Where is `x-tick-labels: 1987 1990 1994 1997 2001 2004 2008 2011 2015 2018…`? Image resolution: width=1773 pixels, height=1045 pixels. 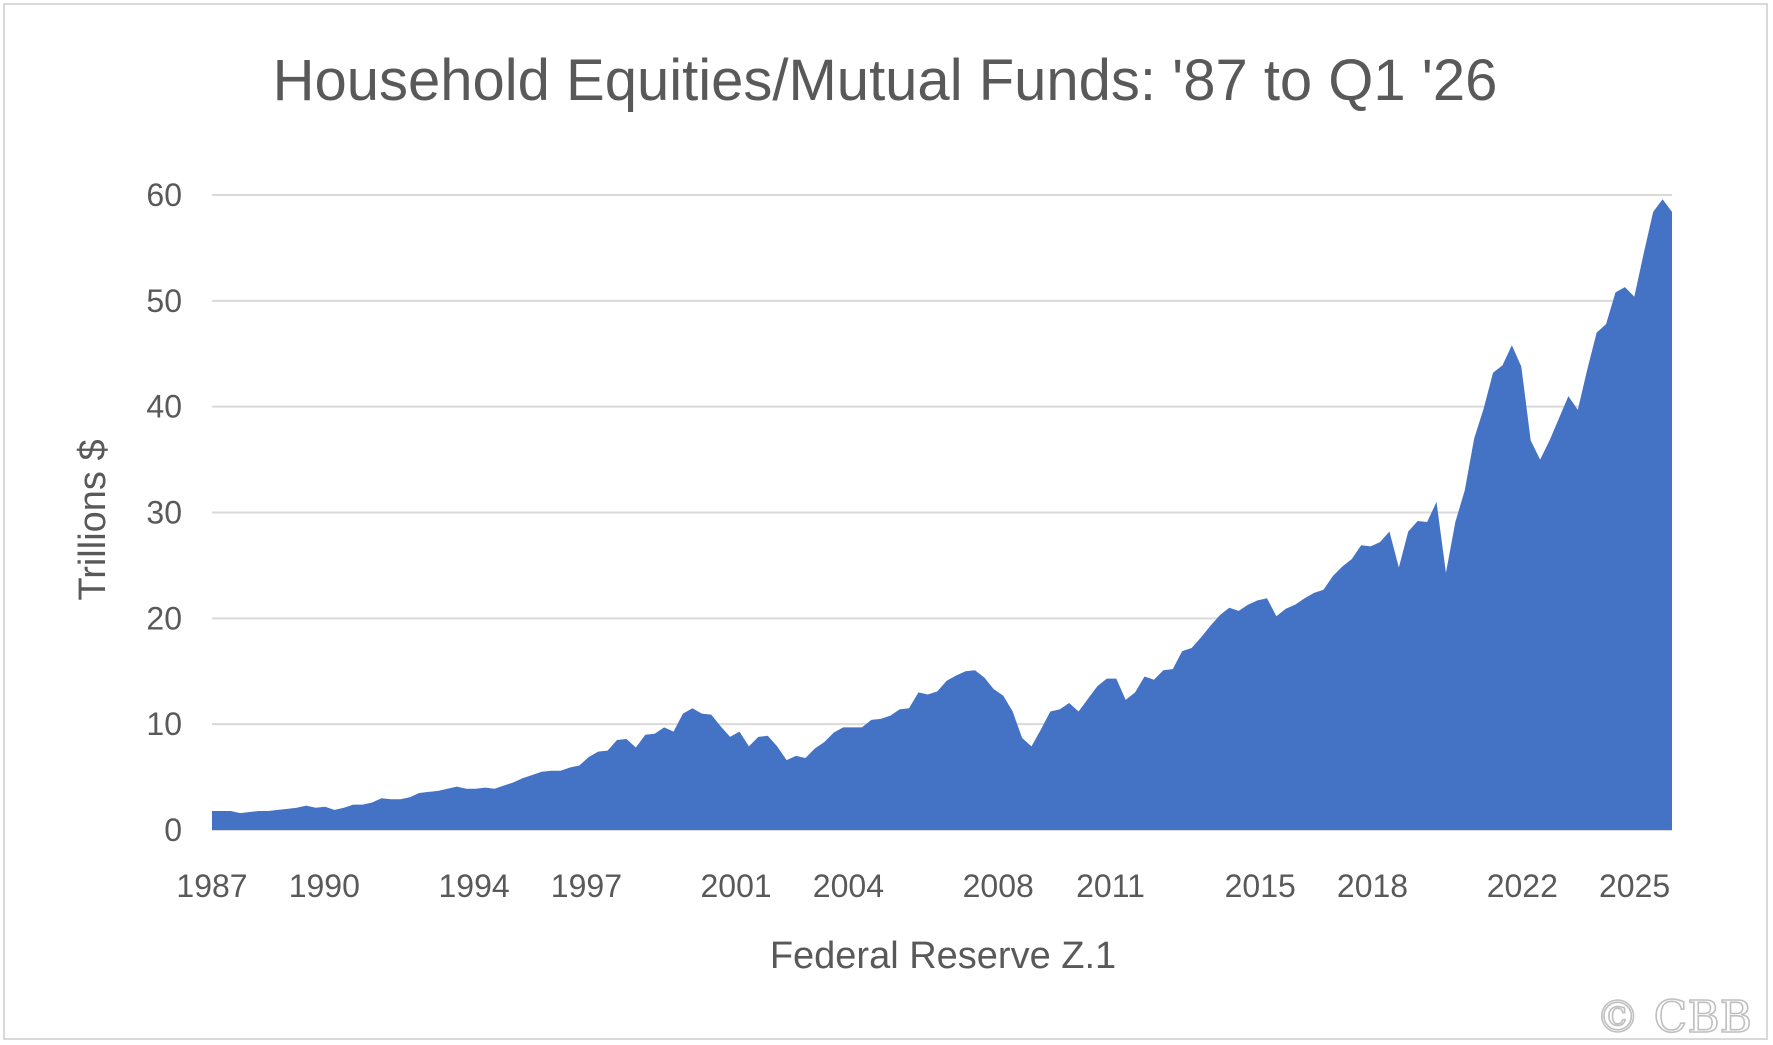 x-tick-labels: 1987 1990 1994 1997 2001 2004 2008 2011 2015 2018… is located at coordinates (923, 886).